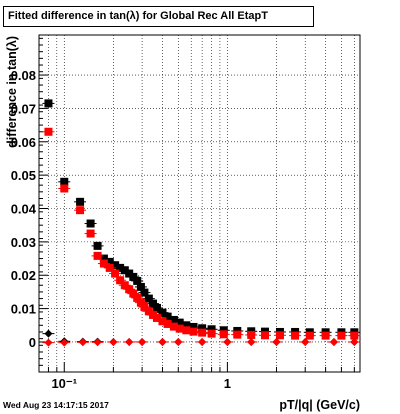 The width and height of the screenshot is (400, 414). I want to click on y-tick-label: 0.06, so click(23, 142).